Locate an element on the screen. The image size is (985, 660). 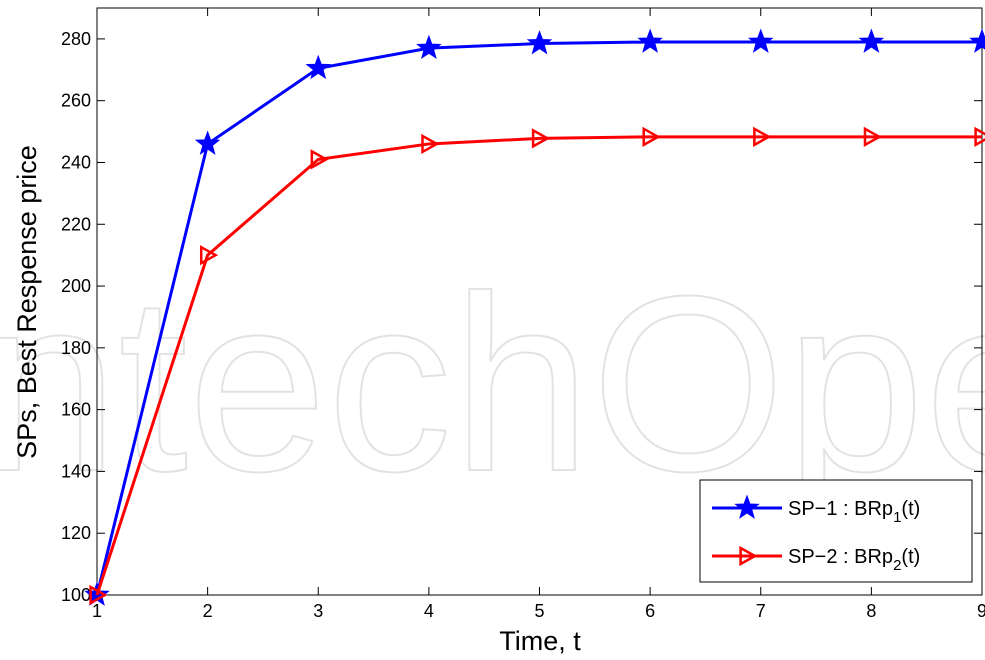
x-tick-label: 6 is located at coordinates (650, 611).